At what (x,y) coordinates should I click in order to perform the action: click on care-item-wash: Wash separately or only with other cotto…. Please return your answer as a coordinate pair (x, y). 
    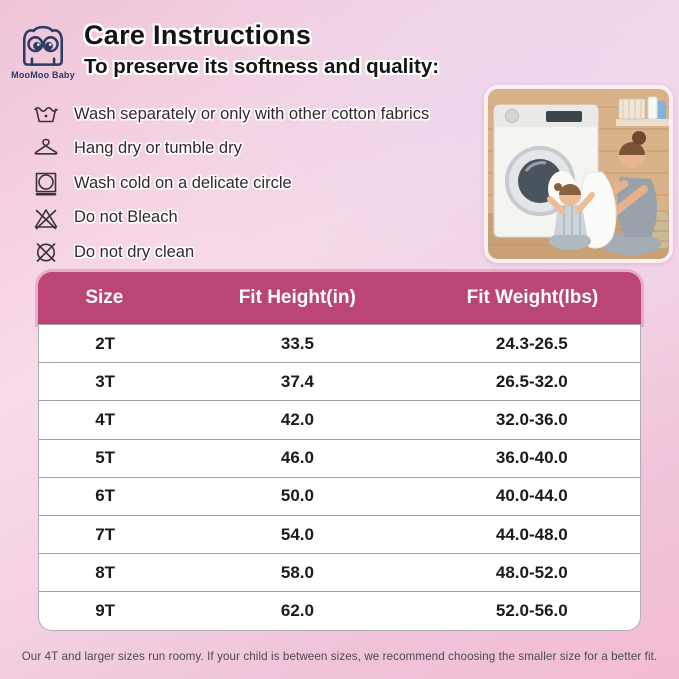
    Looking at the image, I should click on (229, 114).